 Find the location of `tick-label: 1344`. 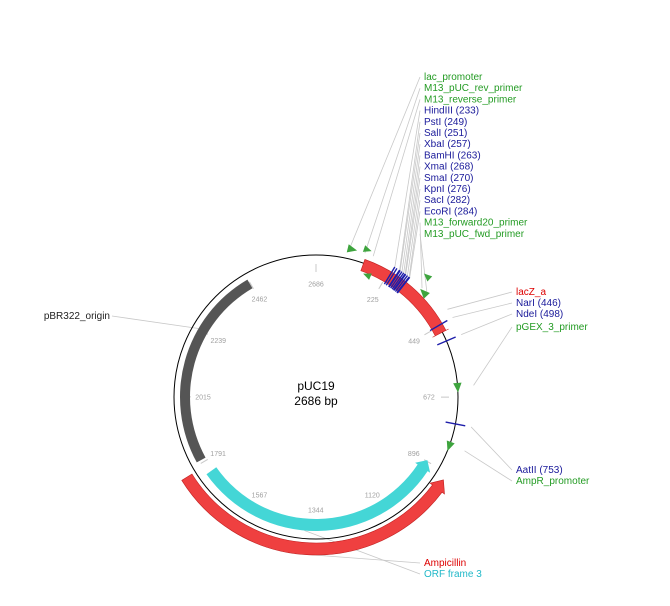

tick-label: 1344 is located at coordinates (316, 510).